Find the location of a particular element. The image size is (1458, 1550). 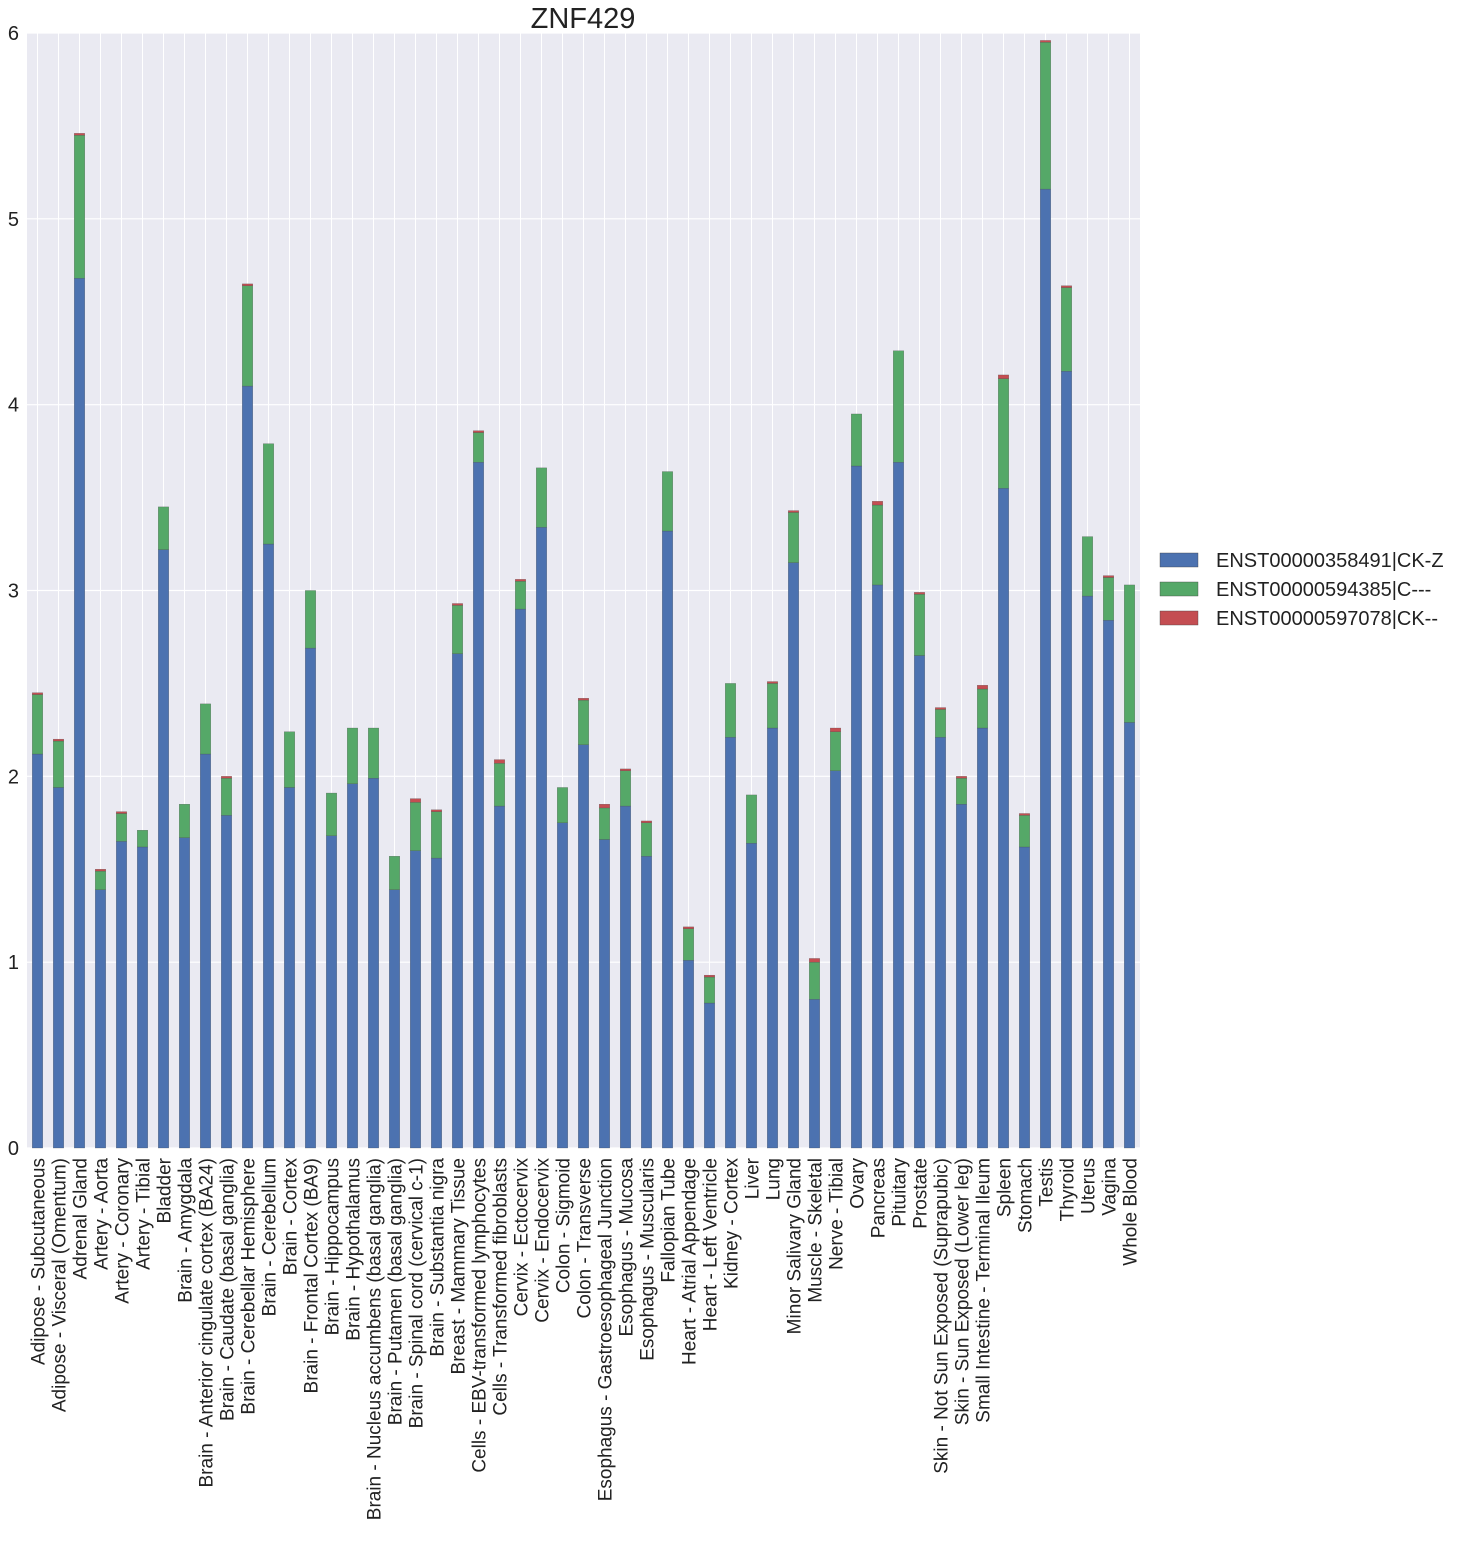

x-tick-label: Brain - Spinal cord (cervical c-1) is located at coordinates (417, 1293).